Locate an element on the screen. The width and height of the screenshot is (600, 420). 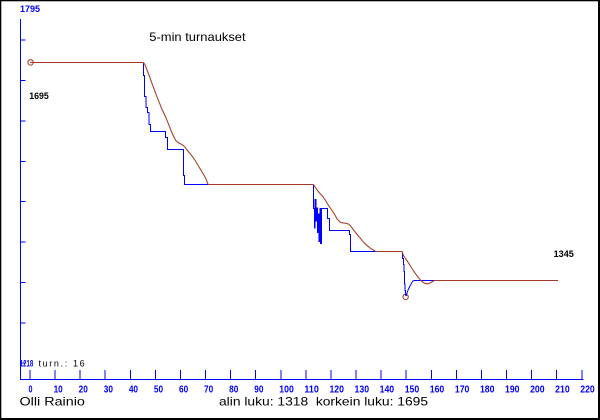
svg-text: 190 is located at coordinates (512, 390).